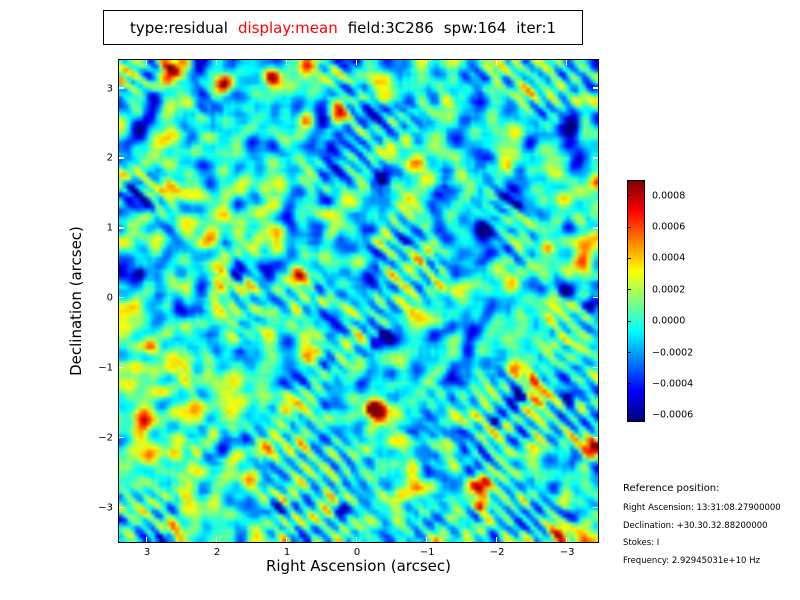 This screenshot has width=800, height=600. Describe the element at coordinates (109, 228) in the screenshot. I see `y-tick-label: 1` at that location.